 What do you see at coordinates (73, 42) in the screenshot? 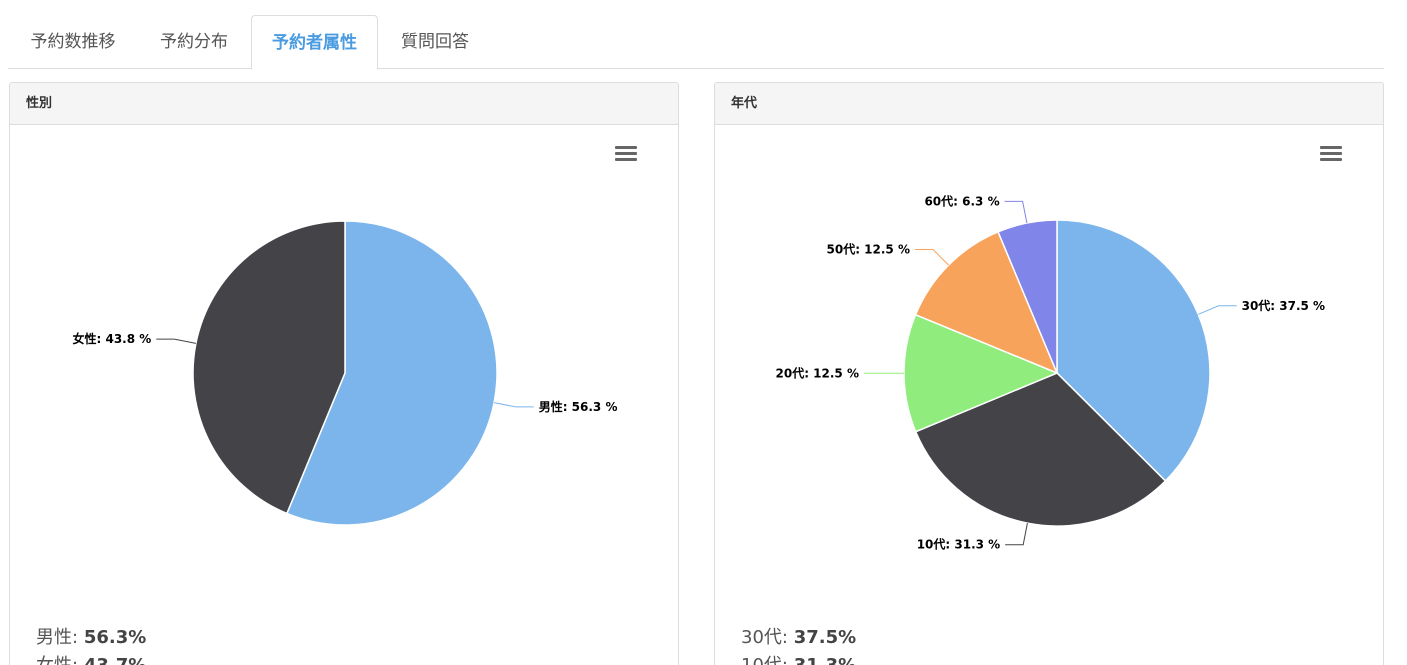
I see `tab-reservation-trend: 予約数推移` at bounding box center [73, 42].